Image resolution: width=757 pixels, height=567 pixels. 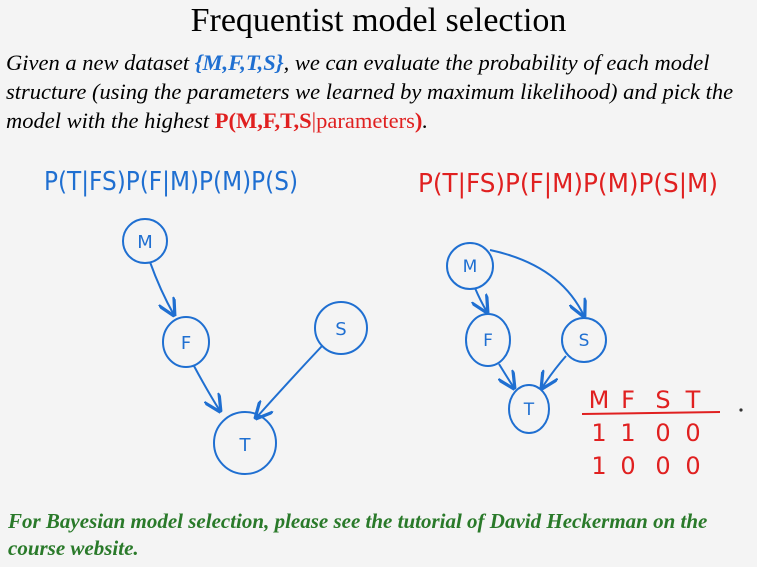 I want to click on model-a-formula: P(T|FS)P(F|M)P(M)P(S), so click(x=171, y=182).